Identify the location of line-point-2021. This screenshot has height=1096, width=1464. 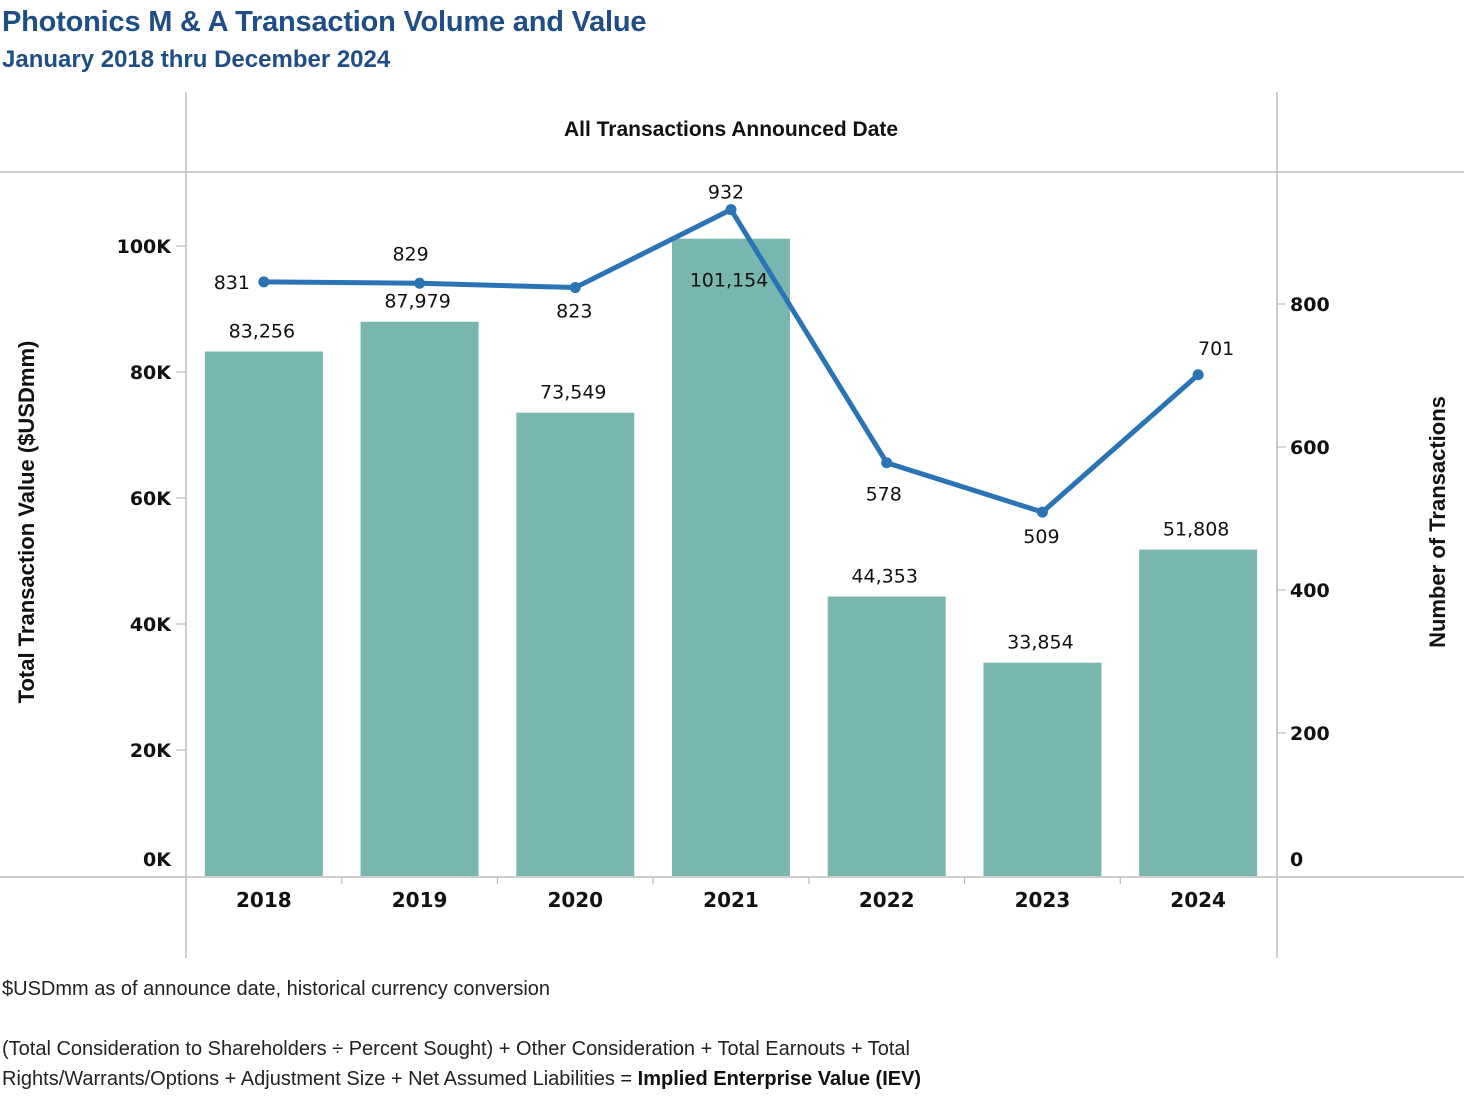
(731, 210).